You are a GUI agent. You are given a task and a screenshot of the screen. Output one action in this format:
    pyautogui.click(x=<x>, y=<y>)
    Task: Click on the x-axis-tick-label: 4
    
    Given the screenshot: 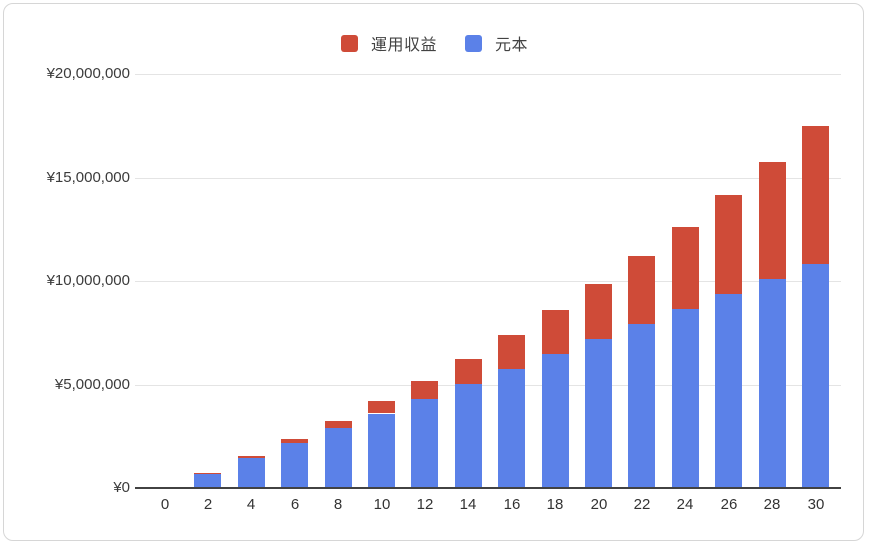 What is the action you would take?
    pyautogui.click(x=251, y=504)
    